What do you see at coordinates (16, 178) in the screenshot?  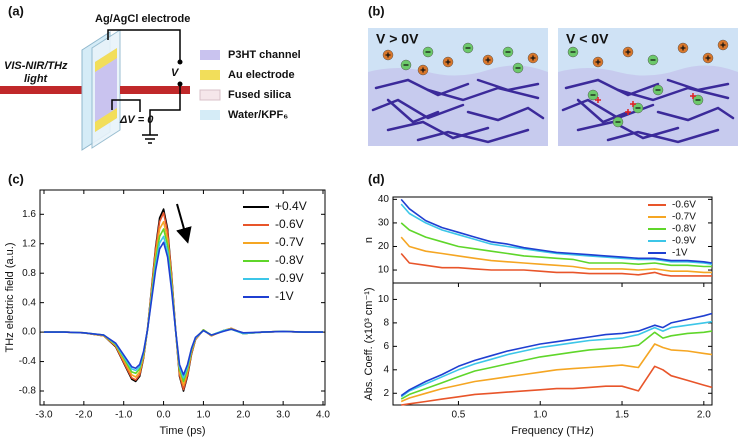 I see `panel-label: (c)` at bounding box center [16, 178].